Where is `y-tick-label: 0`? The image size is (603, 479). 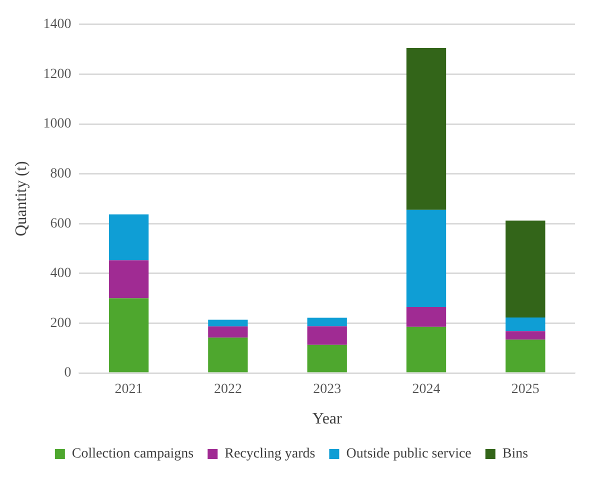
y-tick-label: 0 is located at coordinates (68, 373).